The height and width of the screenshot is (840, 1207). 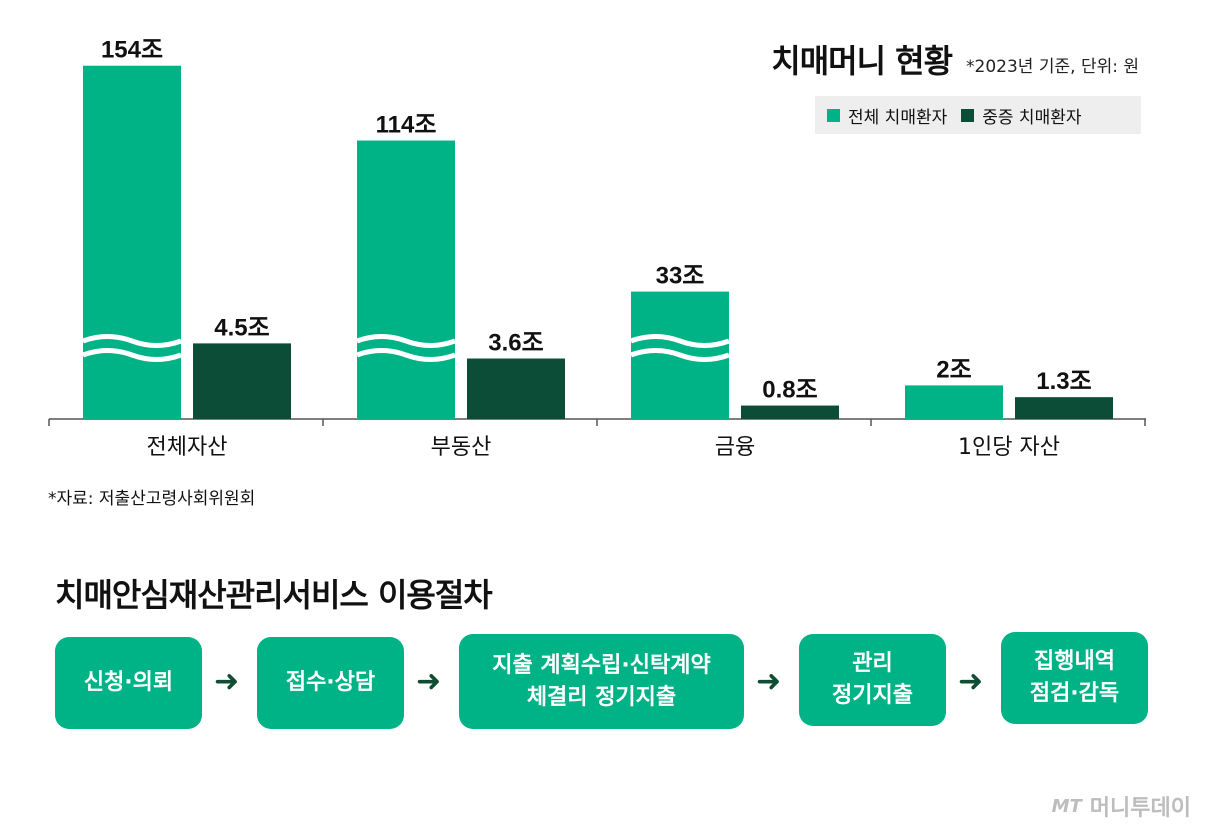 I want to click on category-label: 금융, so click(x=735, y=447).